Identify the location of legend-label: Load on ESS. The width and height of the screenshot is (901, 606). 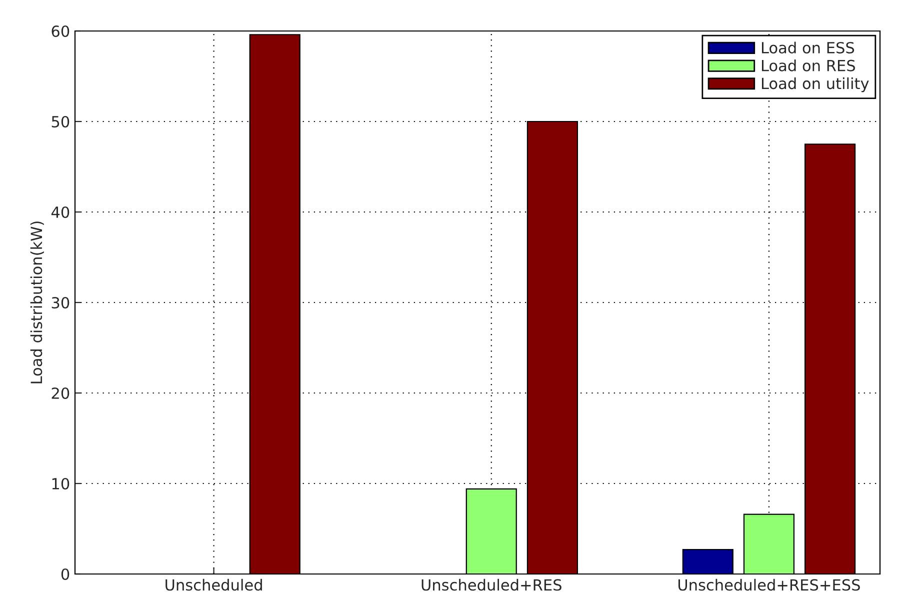
(808, 48).